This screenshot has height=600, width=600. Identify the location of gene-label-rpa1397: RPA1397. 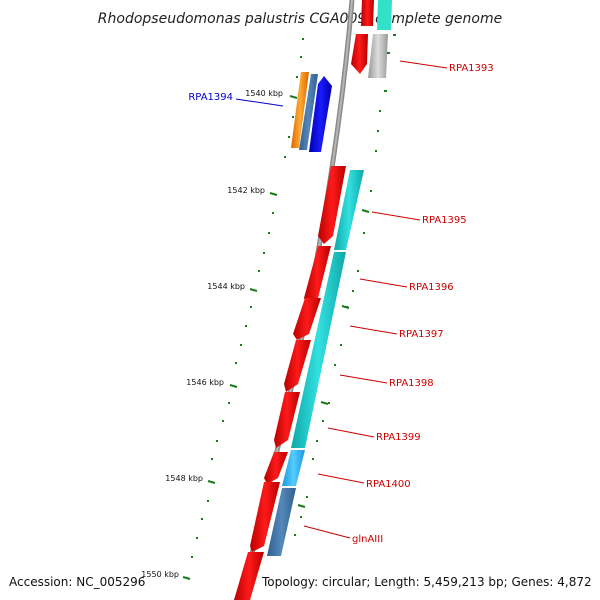
(421, 334).